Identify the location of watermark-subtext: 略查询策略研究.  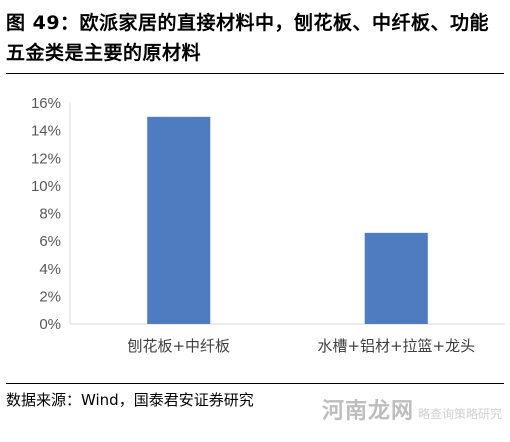
(459, 414).